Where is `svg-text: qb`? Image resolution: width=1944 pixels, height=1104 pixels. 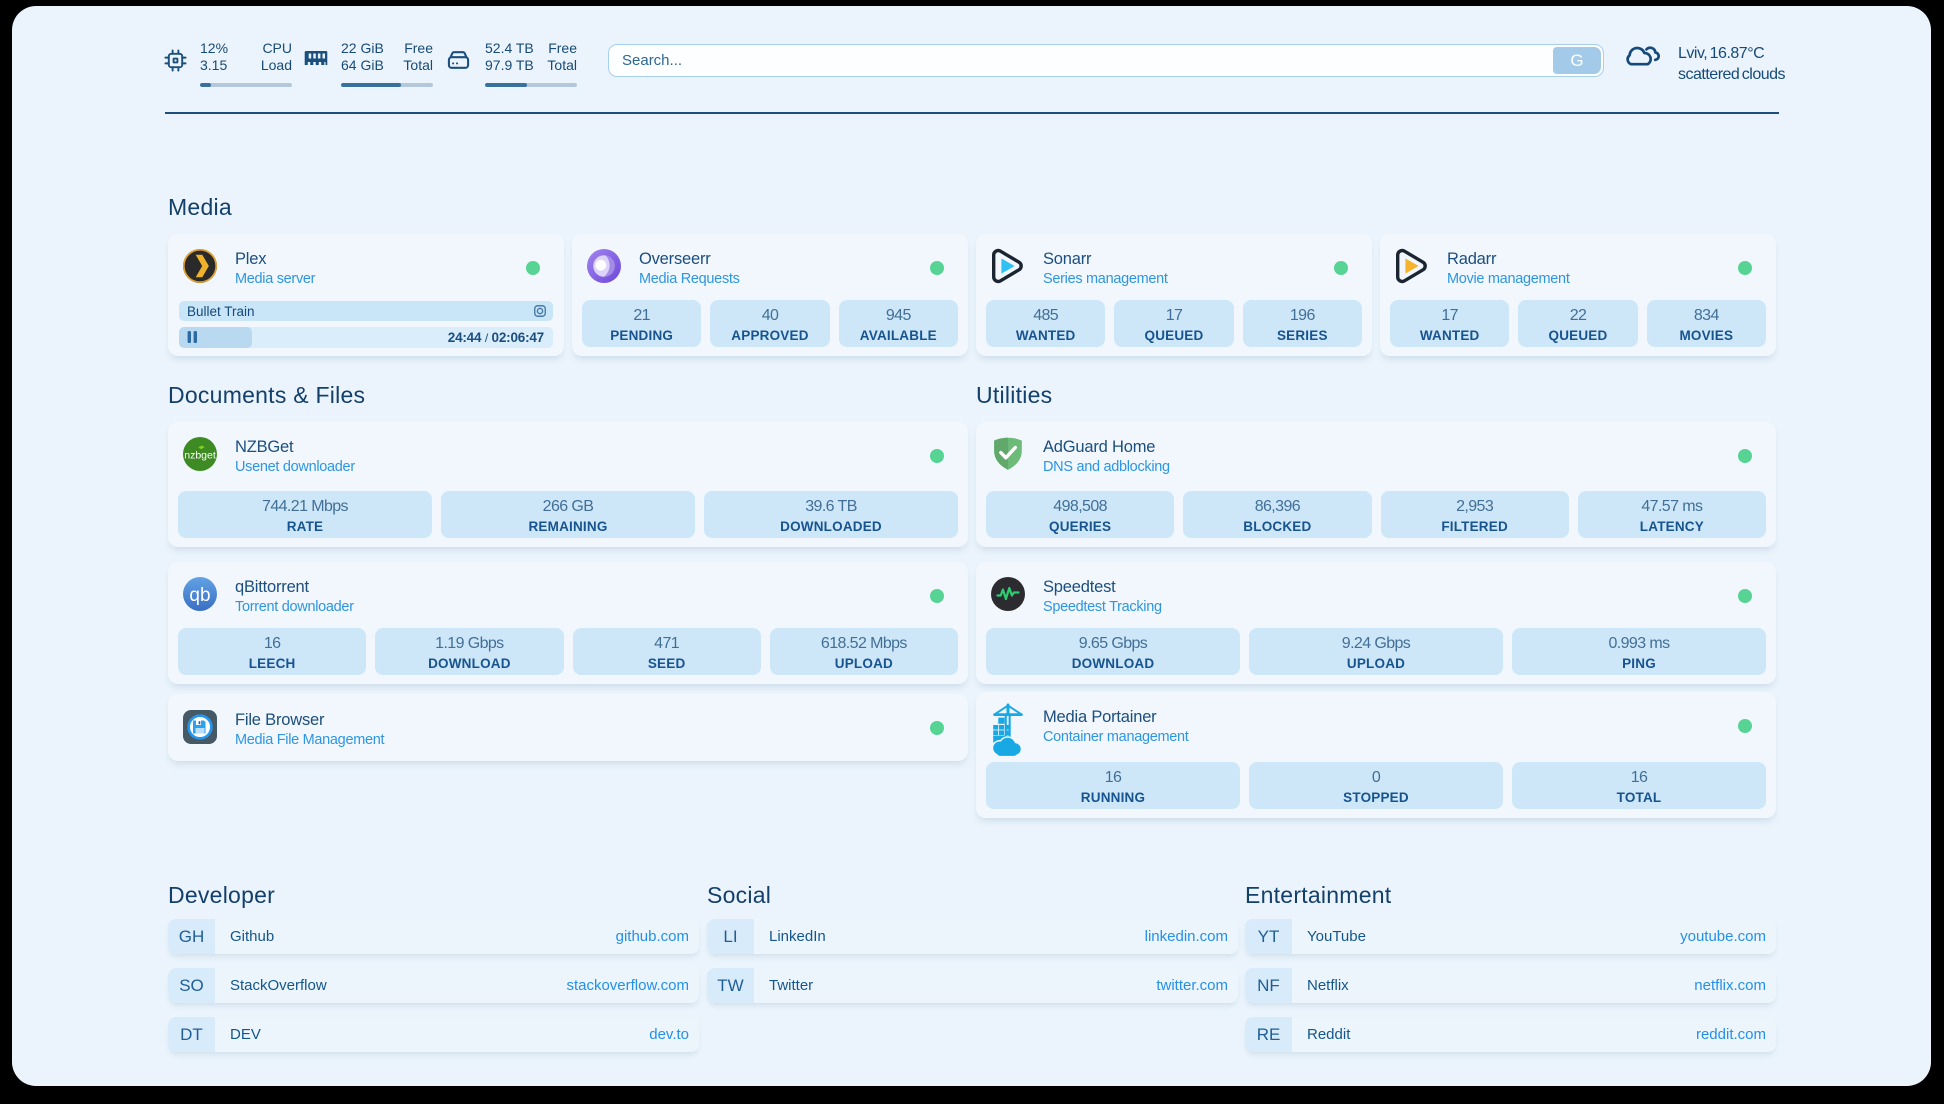 svg-text: qb is located at coordinates (199, 595).